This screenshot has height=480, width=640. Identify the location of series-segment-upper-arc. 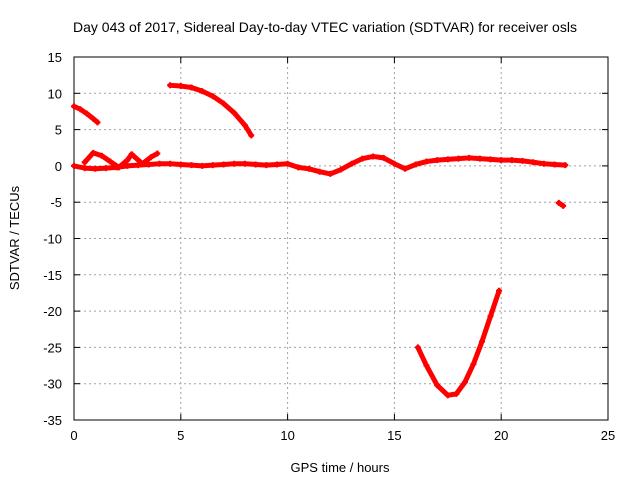
(211, 110).